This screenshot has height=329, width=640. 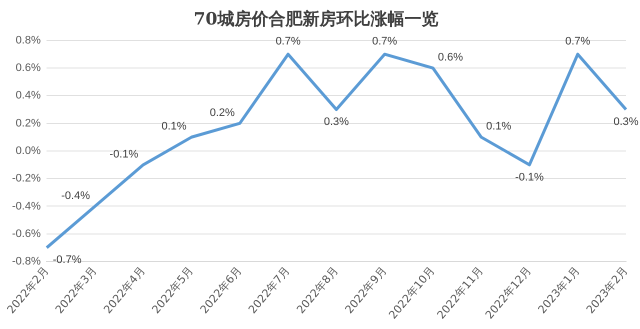 What do you see at coordinates (223, 112) in the screenshot?
I see `data-label: 0.2%` at bounding box center [223, 112].